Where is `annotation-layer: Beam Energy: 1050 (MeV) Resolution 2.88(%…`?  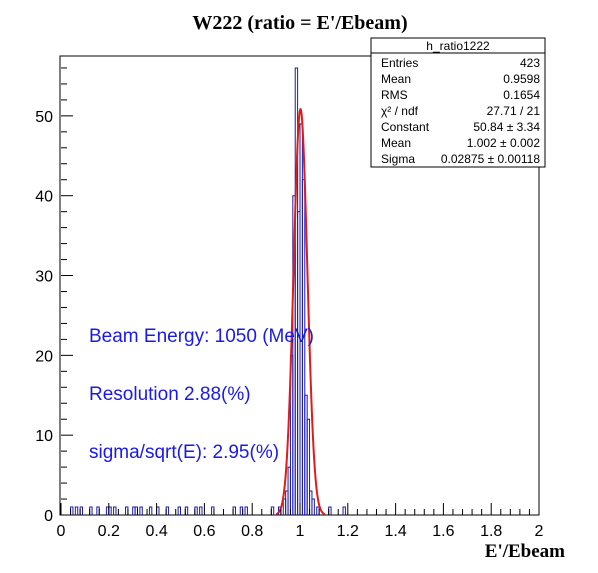 annotation-layer: Beam Energy: 1050 (MeV) Resolution 2.88(%… is located at coordinates (201, 394).